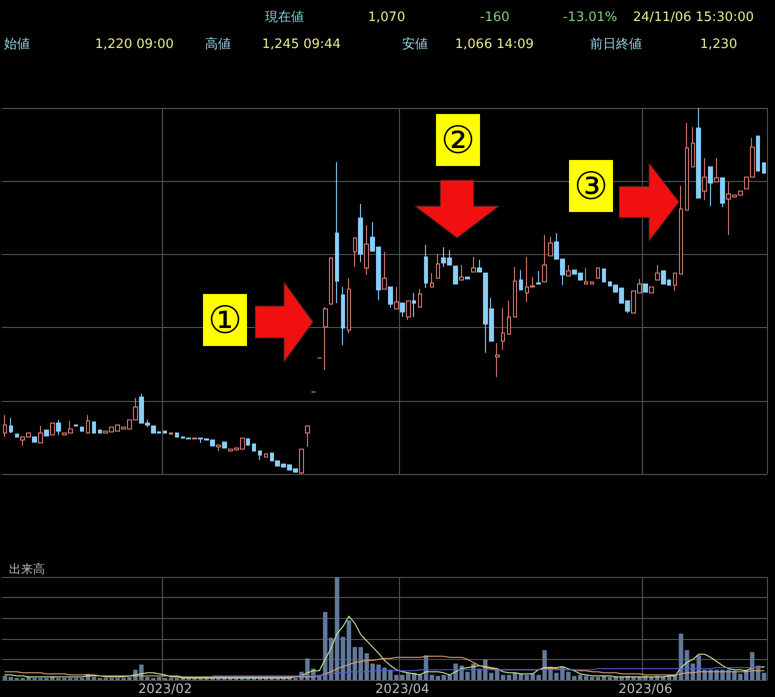  What do you see at coordinates (218, 45) in the screenshot?
I see `text: 高値` at bounding box center [218, 45].